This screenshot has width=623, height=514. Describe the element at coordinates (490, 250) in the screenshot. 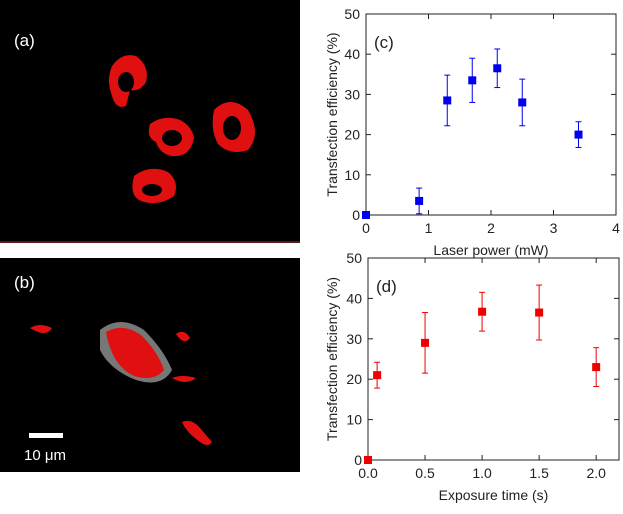

I see `x-axis-label: Laser power (mW)` at that location.